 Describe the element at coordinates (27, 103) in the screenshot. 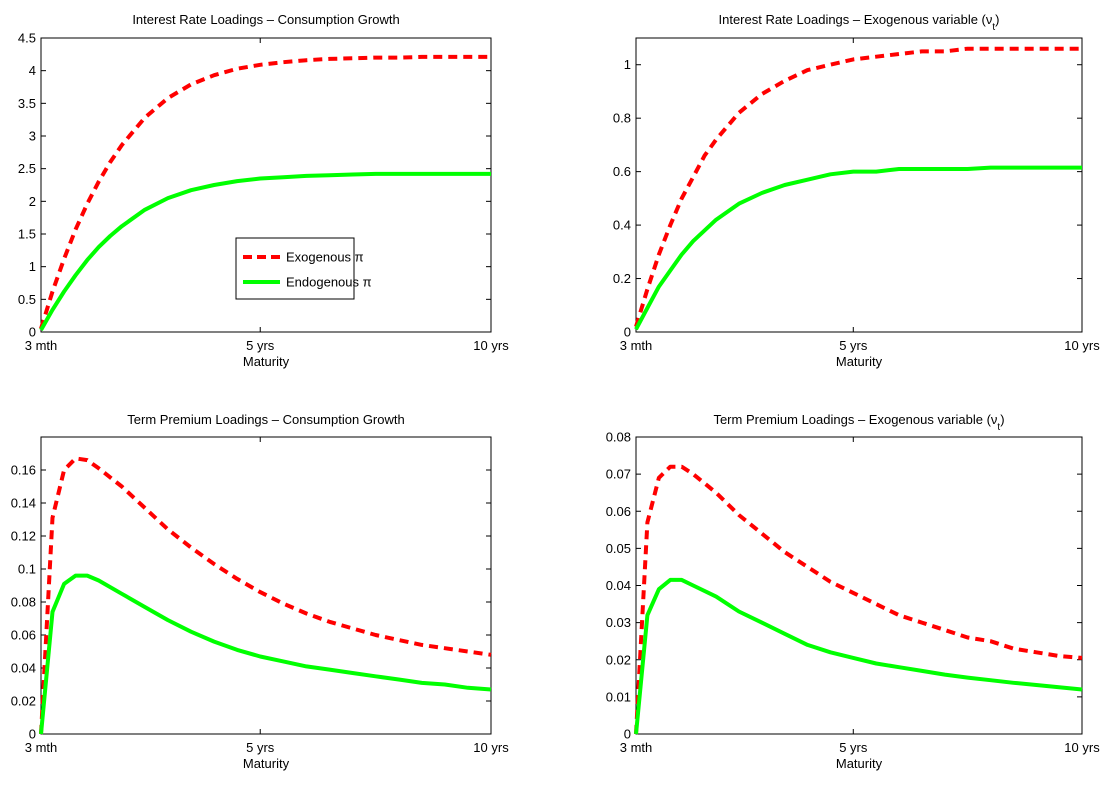

I see `y-tick-label: 3.5` at that location.